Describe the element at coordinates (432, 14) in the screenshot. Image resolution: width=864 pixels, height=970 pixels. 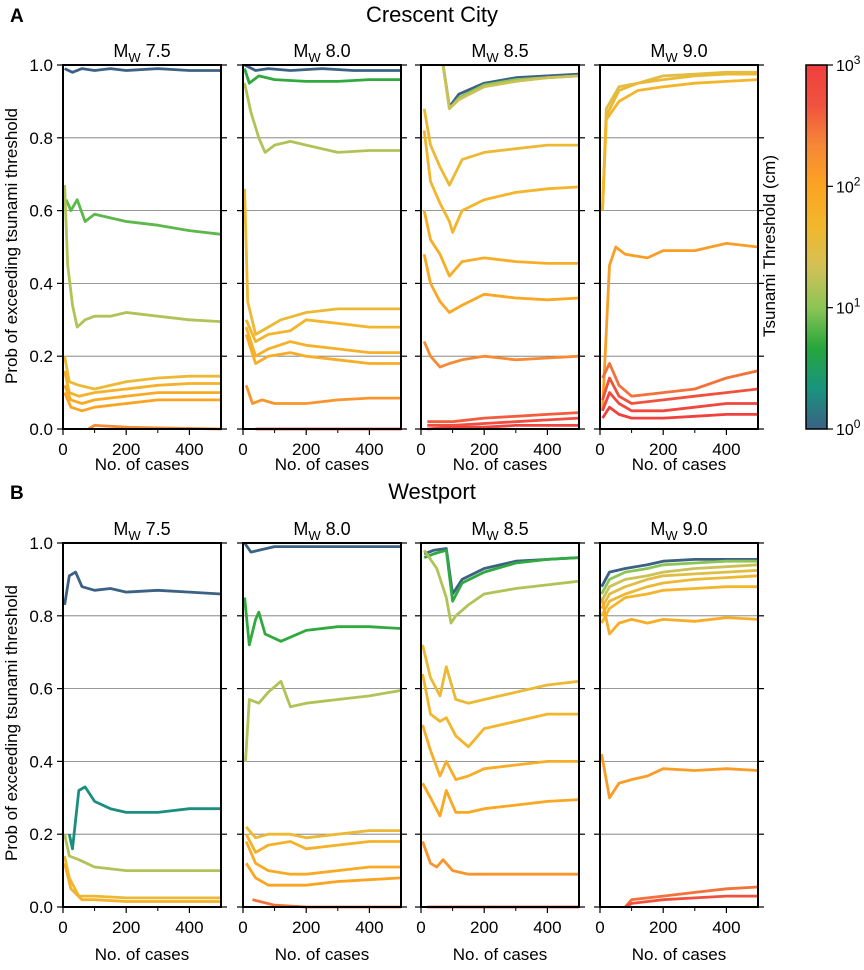
I see `section-title-crescent-city: Crescent City` at that location.